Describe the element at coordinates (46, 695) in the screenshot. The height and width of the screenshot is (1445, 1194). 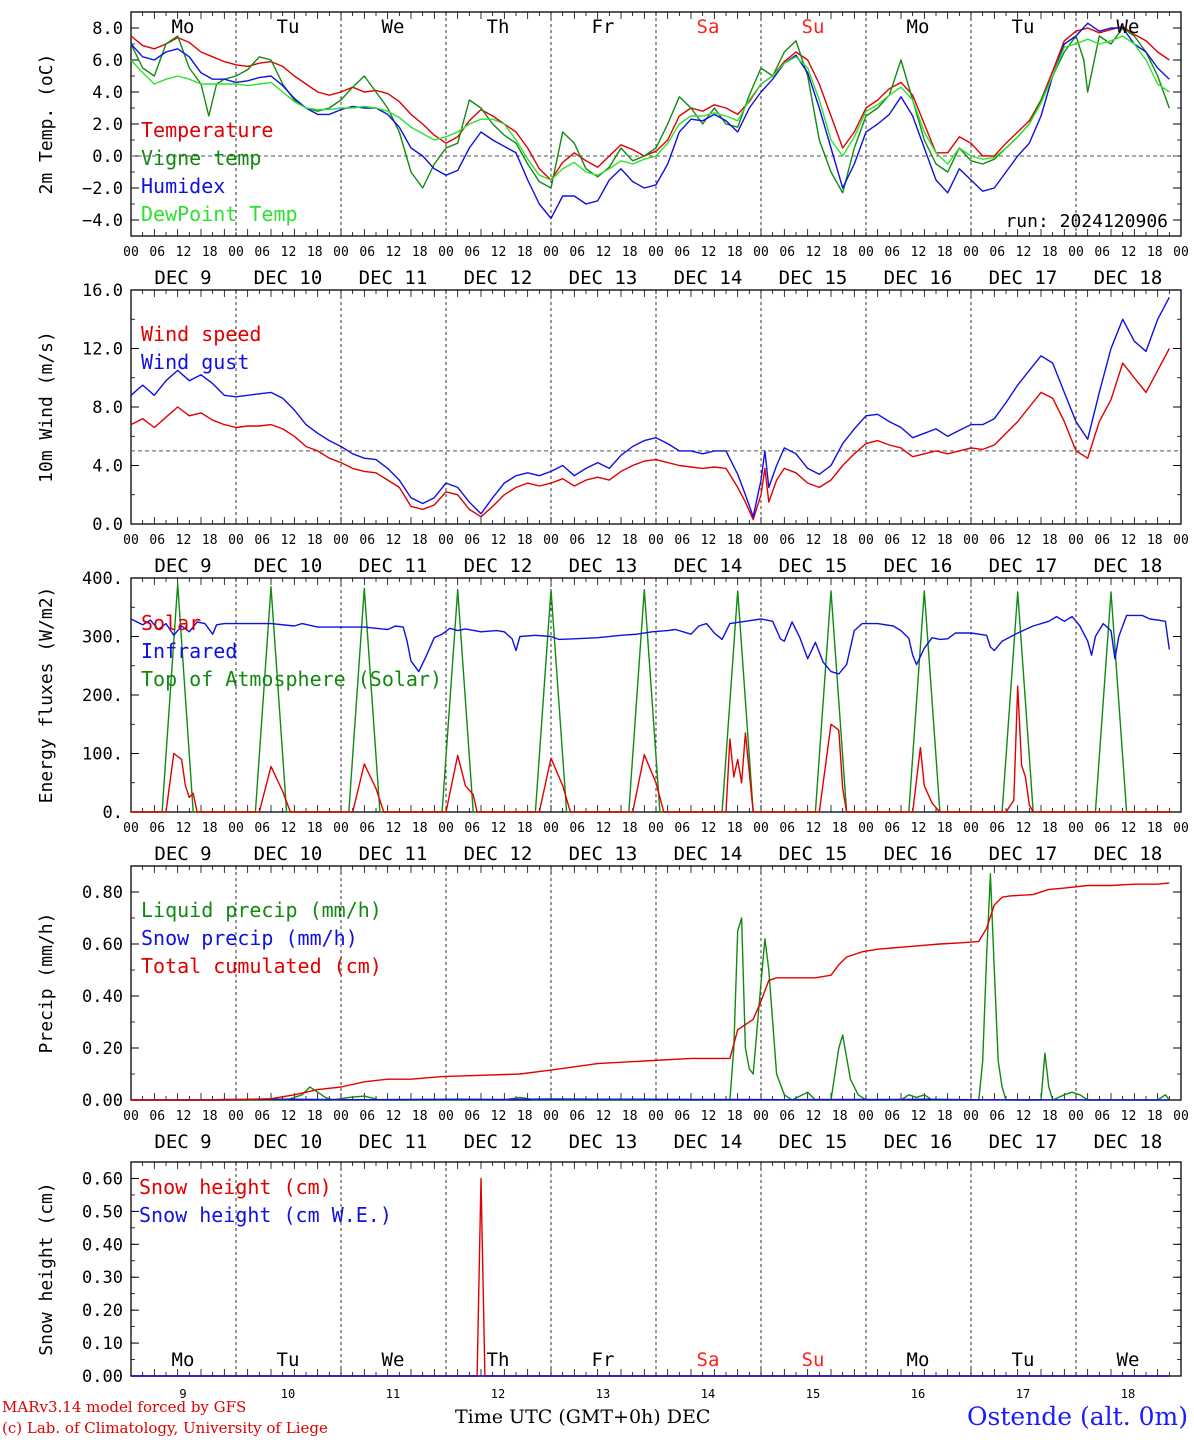
I see `y-axis-label: Energy fluxes (W/m2)` at that location.